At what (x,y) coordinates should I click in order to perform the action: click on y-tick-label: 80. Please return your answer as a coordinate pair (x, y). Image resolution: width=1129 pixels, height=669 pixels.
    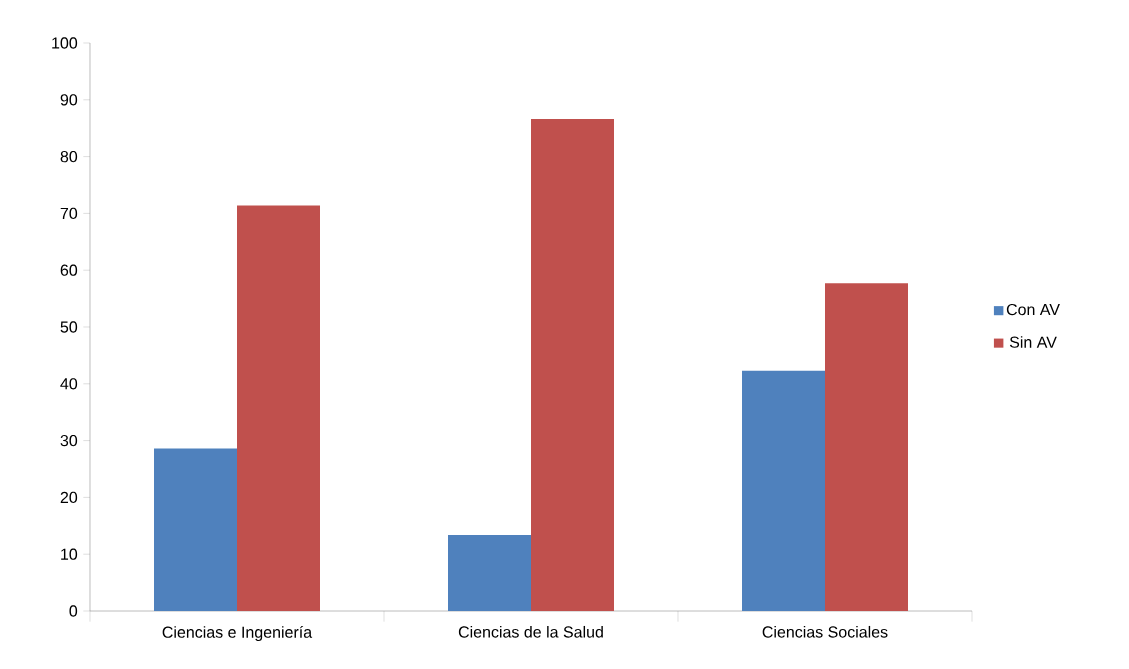
    Looking at the image, I should click on (69, 156).